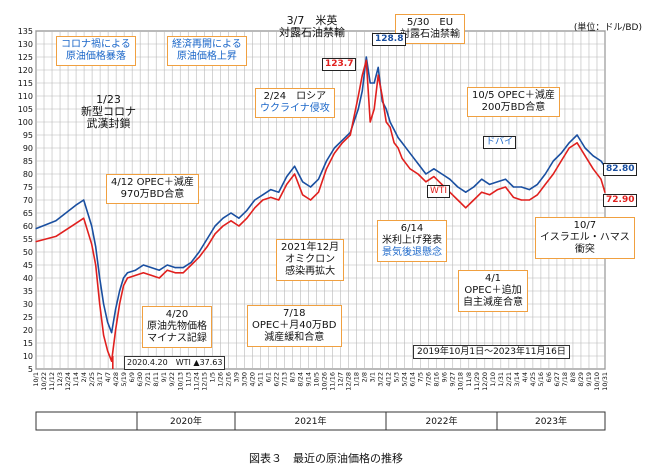  What do you see at coordinates (28, 200) in the screenshot?
I see `y-tick-label: 70` at bounding box center [28, 200].